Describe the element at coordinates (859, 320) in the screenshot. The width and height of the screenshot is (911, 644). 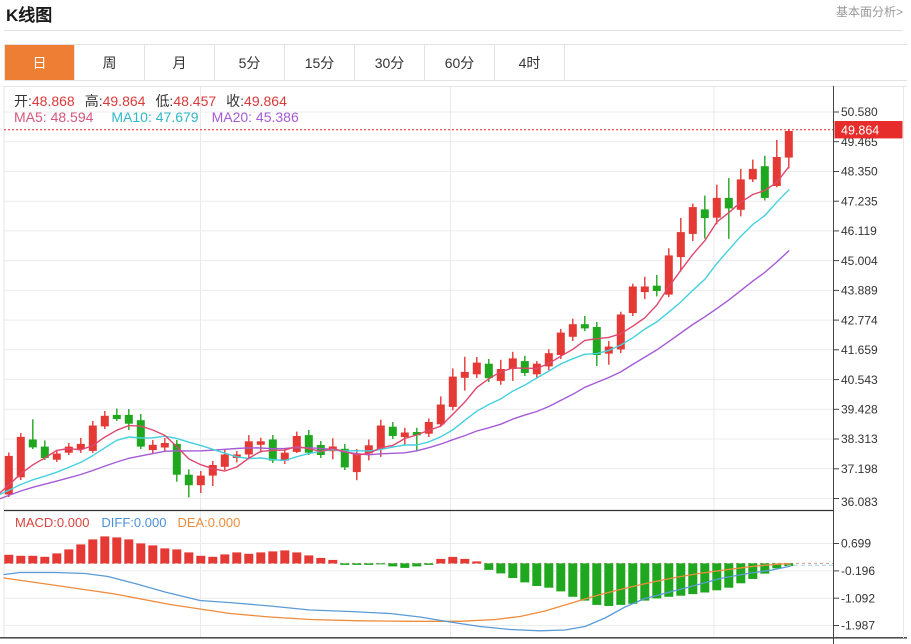
I see `svg-text: 42.774` at that location.